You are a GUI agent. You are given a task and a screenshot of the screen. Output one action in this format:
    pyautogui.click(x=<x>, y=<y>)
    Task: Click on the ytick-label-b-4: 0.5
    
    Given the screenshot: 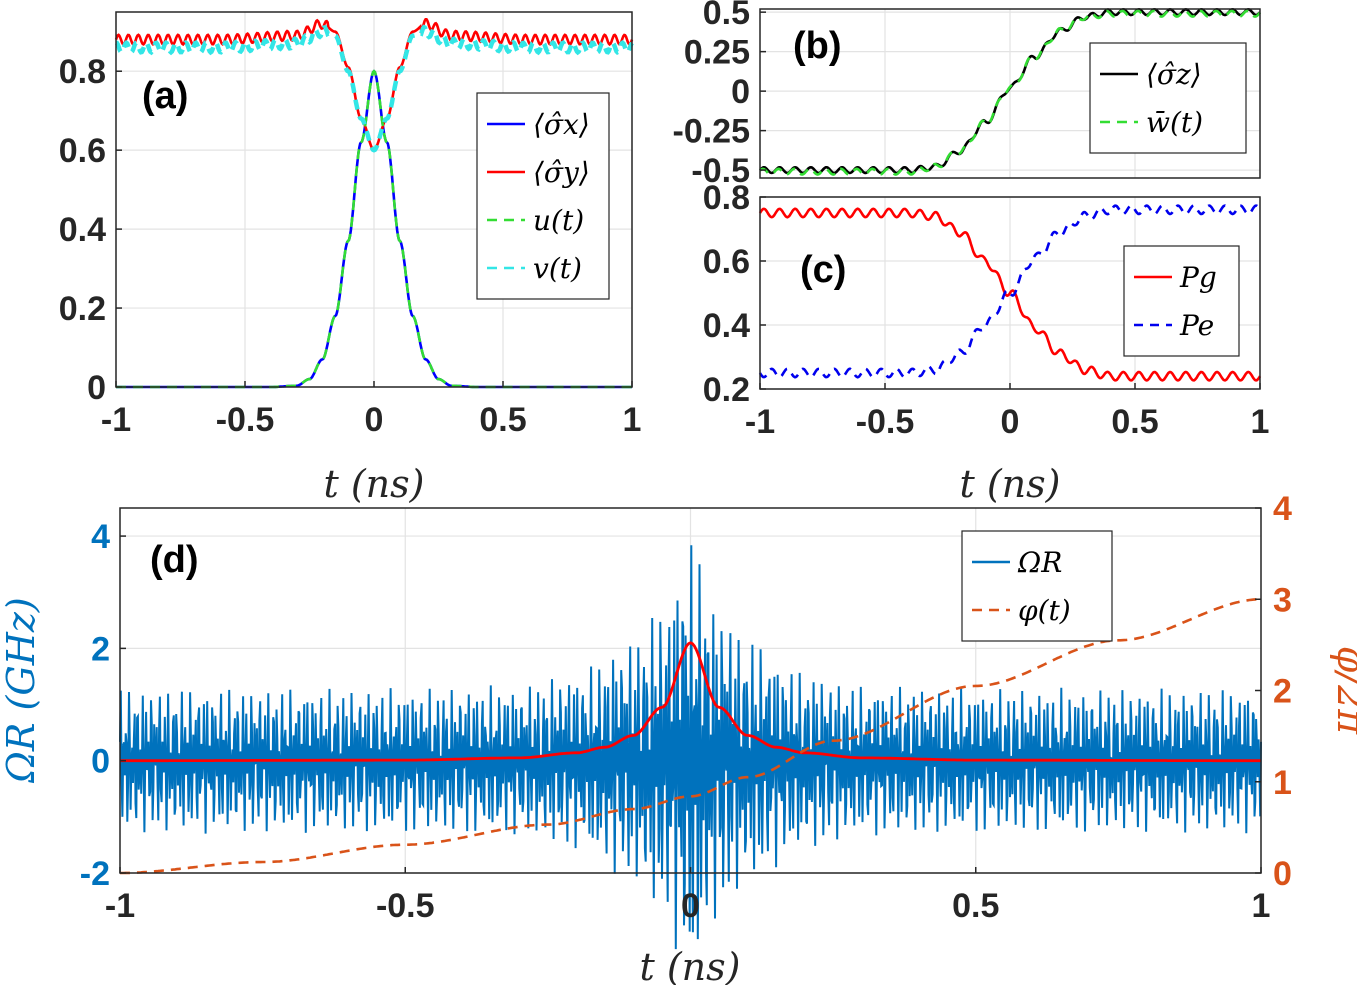 What is the action you would take?
    pyautogui.click(x=726, y=16)
    